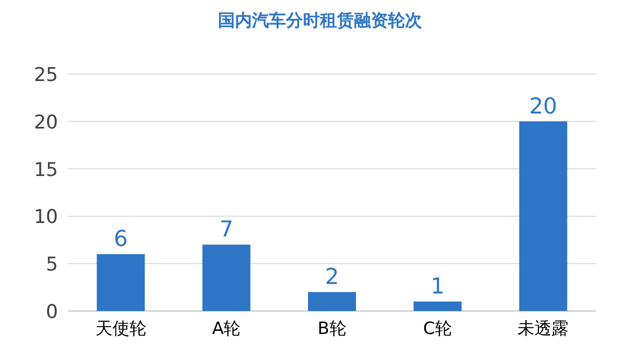 The height and width of the screenshot is (356, 640). What do you see at coordinates (46, 75) in the screenshot?
I see `y-tick-label: 25` at bounding box center [46, 75].